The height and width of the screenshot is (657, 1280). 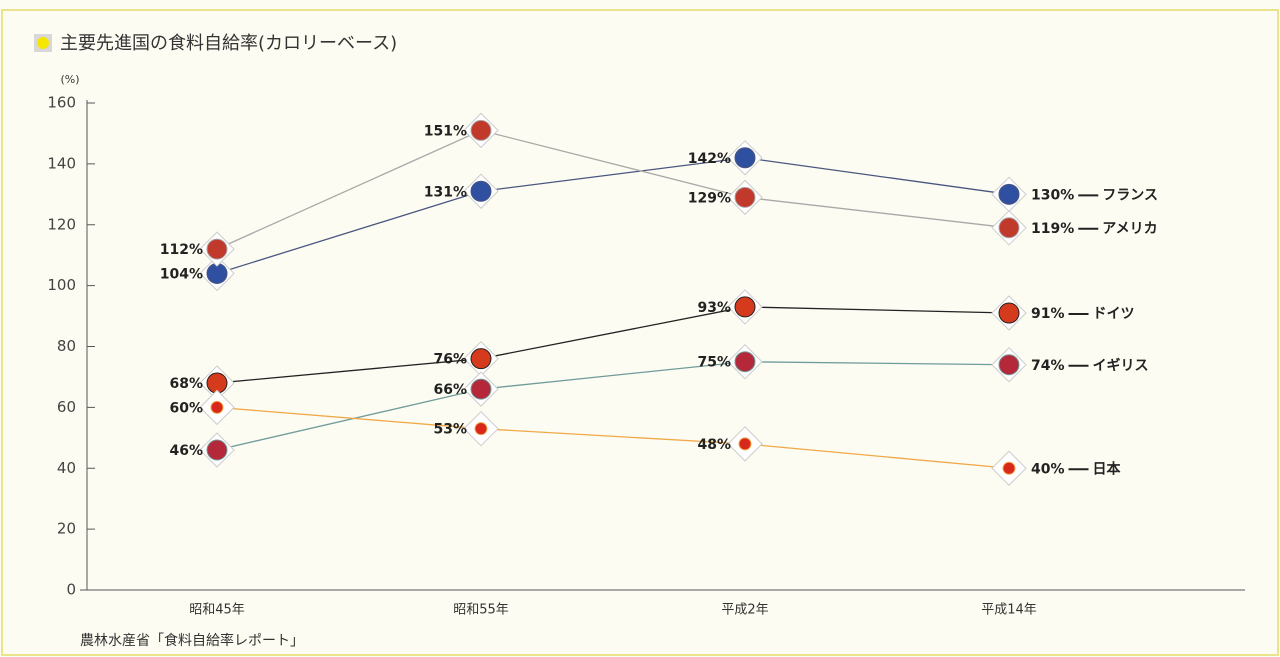 What do you see at coordinates (1048, 314) in the screenshot?
I see `value-label: 91%` at bounding box center [1048, 314].